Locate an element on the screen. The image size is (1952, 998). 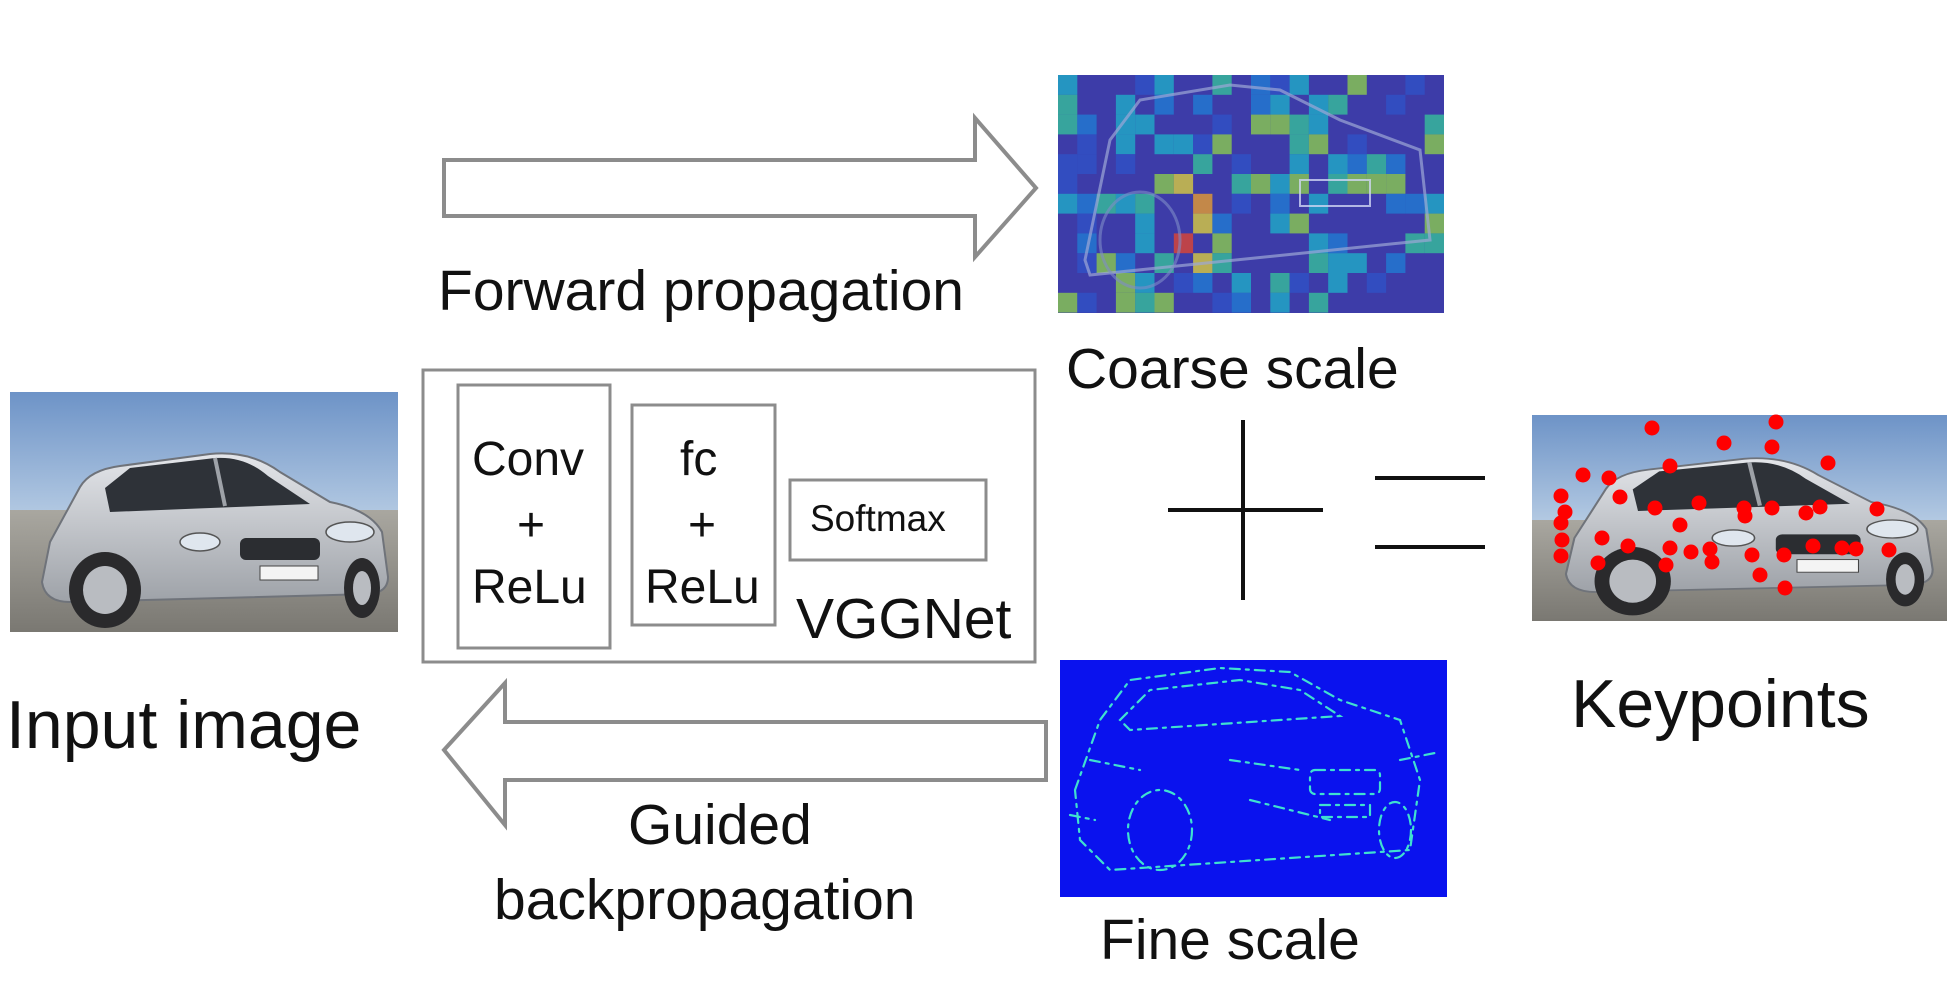
plus-operator is located at coordinates (1245, 510).